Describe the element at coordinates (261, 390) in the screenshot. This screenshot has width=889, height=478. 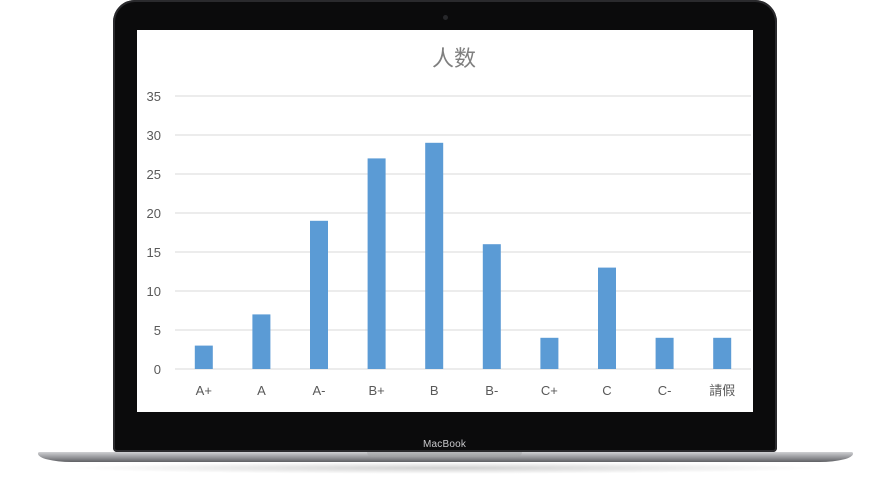
I see `x-tick-label: A` at that location.